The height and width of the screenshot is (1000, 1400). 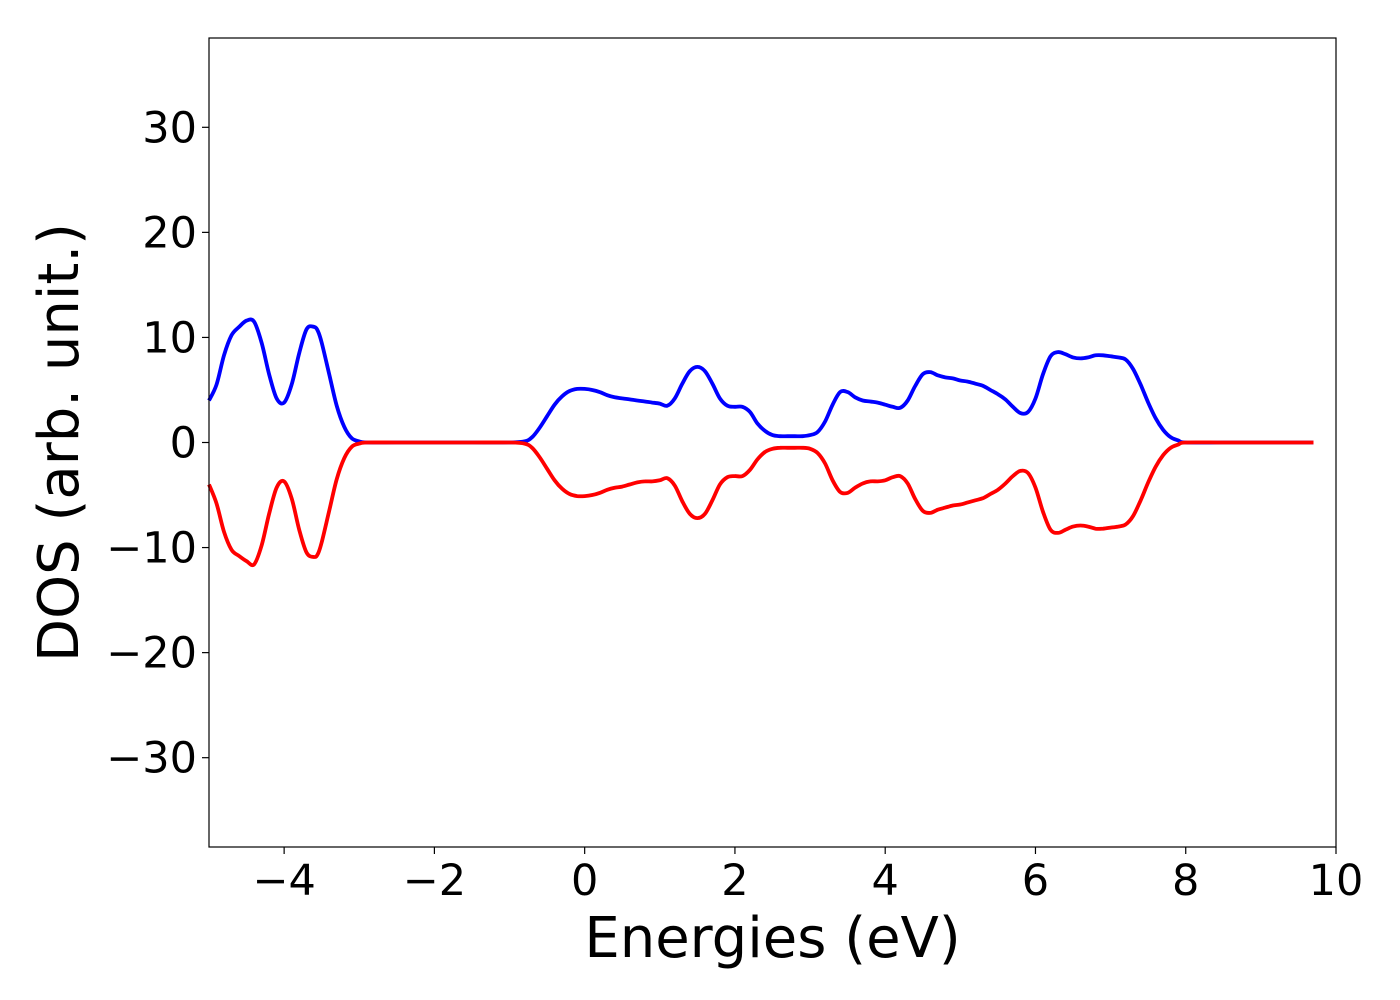 I want to click on y-axis-label: DOS (arb. unit.), so click(x=59, y=442).